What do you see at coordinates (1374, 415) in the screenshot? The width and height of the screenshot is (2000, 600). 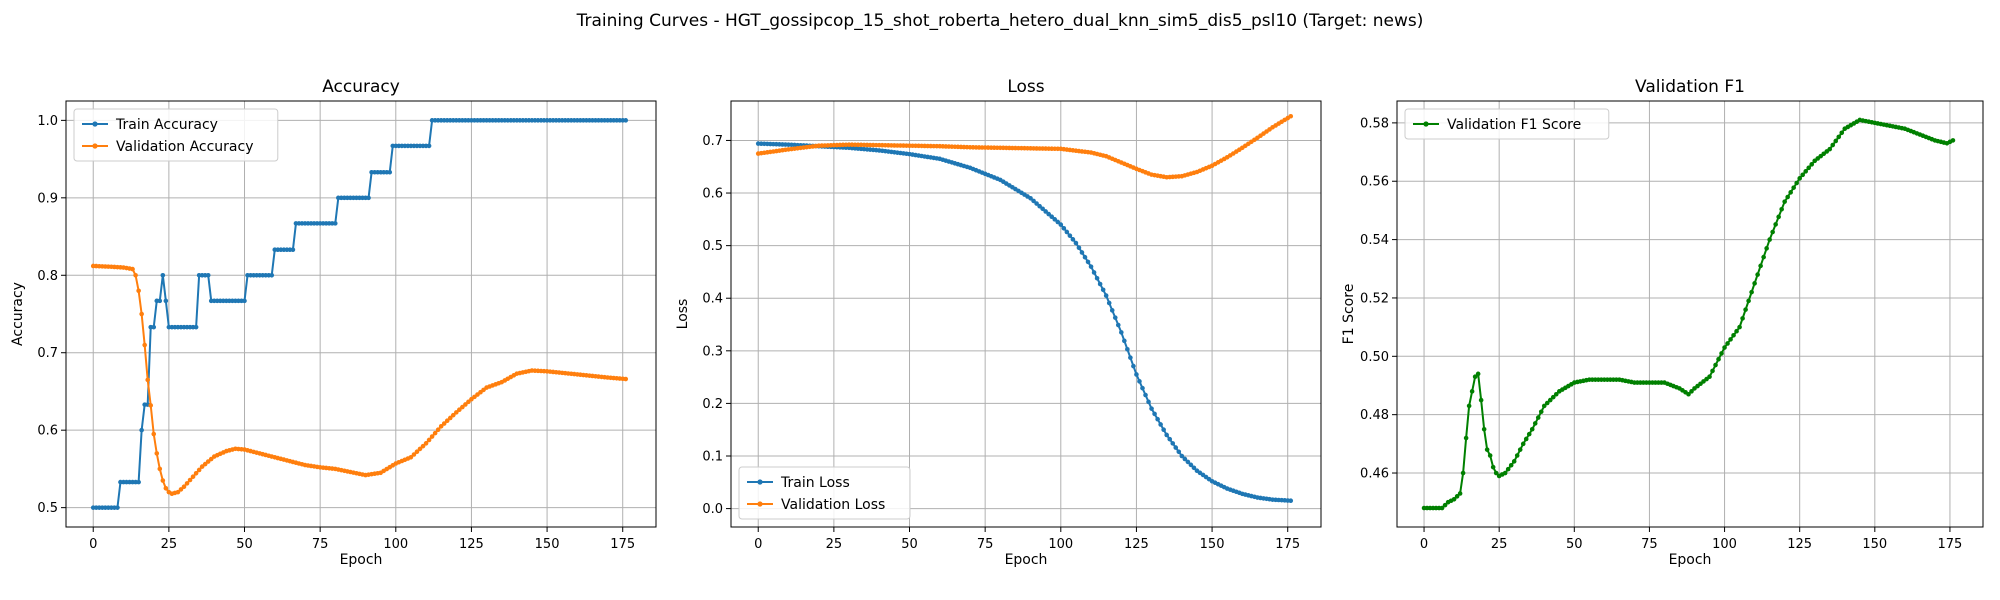 I see `y-tick-label: 0.48` at bounding box center [1374, 415].